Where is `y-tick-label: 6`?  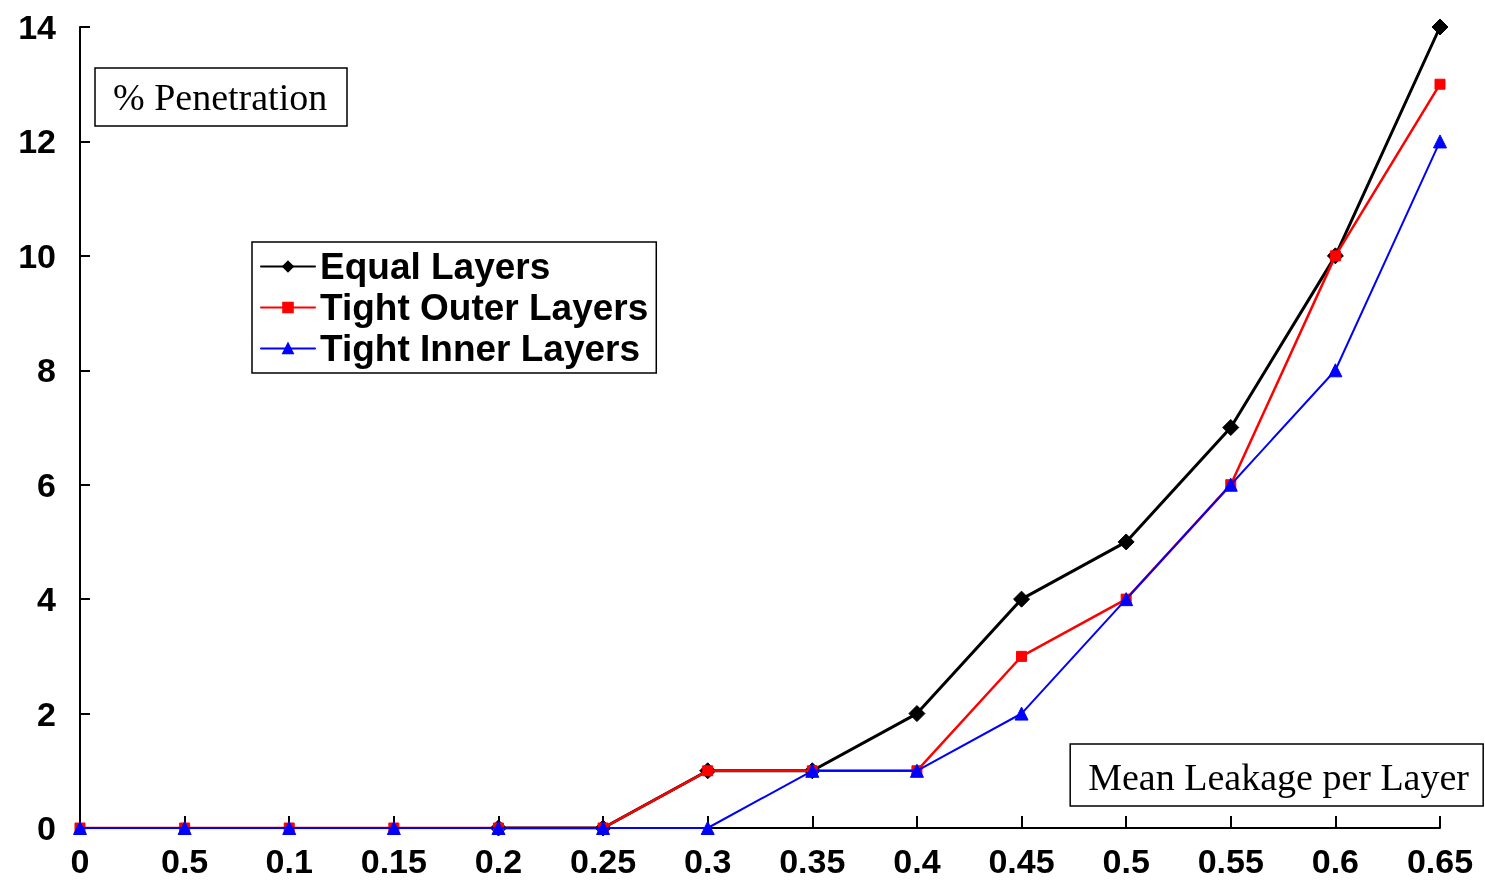 y-tick-label: 6 is located at coordinates (46, 484).